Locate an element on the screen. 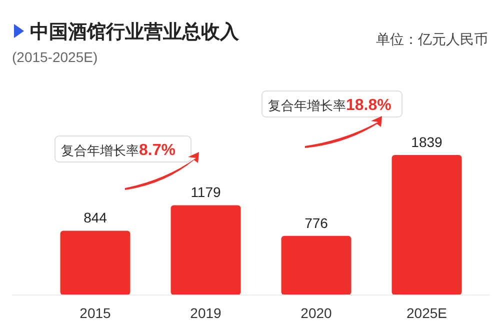 This screenshot has width=500, height=334. data-label: 776 is located at coordinates (316, 222).